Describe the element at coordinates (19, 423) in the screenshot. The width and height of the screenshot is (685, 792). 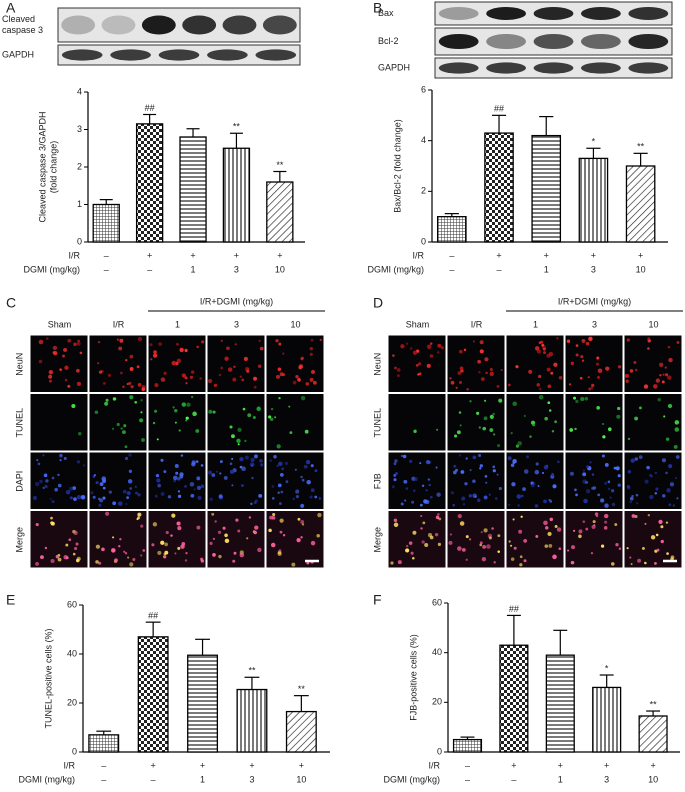
I see `row-label: TUNEL` at that location.